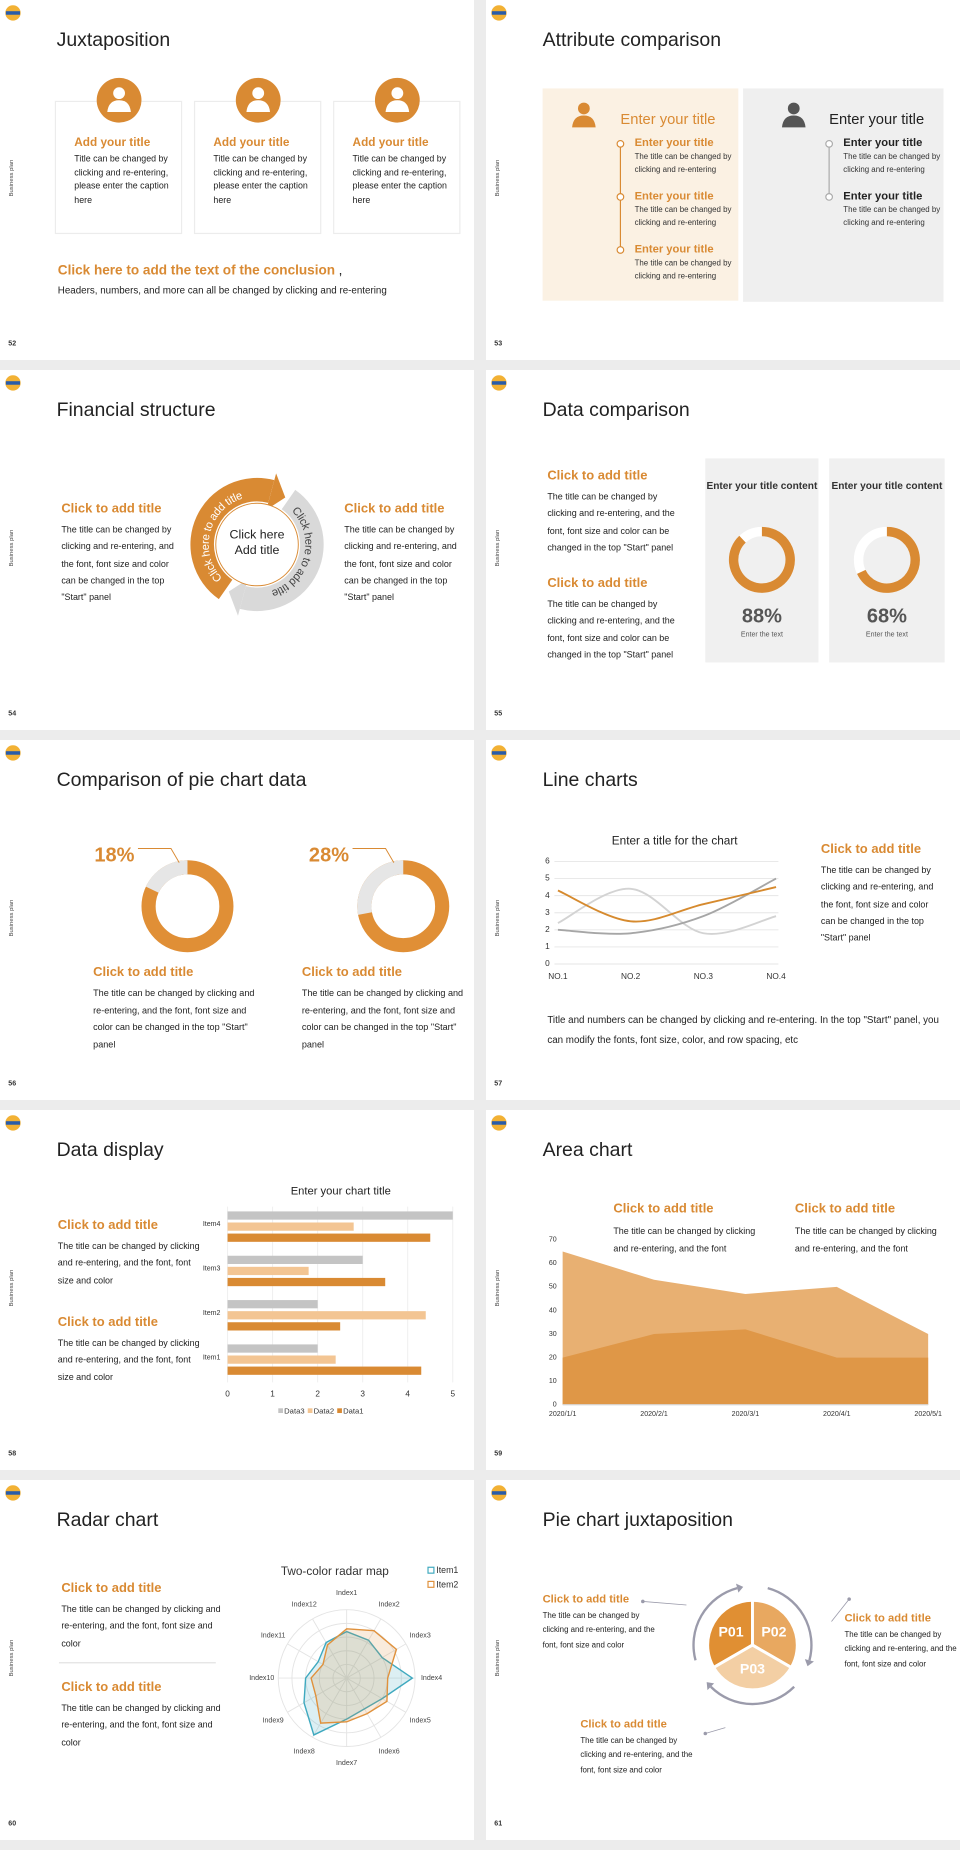  What do you see at coordinates (553, 1240) in the screenshot?
I see `y-tick-label: 70` at bounding box center [553, 1240].